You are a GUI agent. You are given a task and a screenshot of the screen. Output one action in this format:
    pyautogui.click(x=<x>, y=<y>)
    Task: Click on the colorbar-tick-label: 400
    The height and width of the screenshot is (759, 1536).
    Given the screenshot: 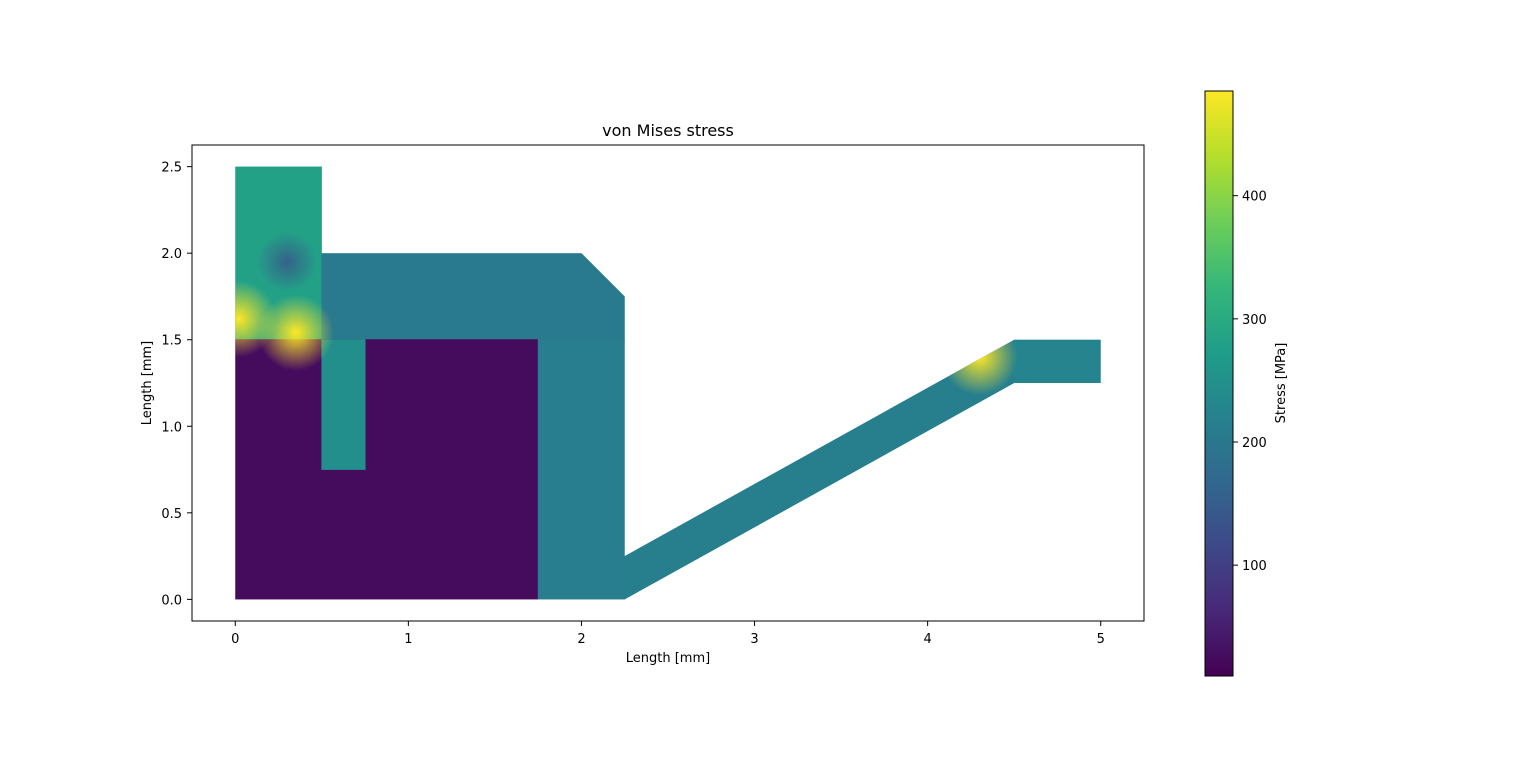 What is the action you would take?
    pyautogui.click(x=1254, y=197)
    